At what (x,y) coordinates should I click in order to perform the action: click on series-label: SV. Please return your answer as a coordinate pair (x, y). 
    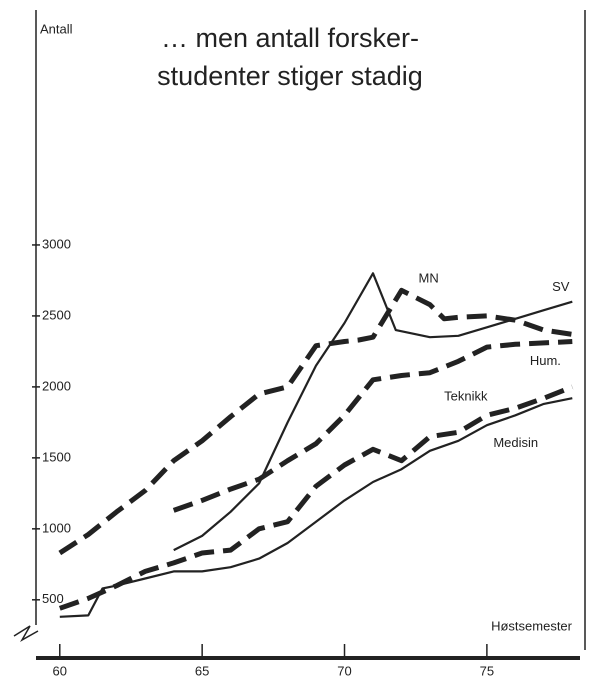
    Looking at the image, I should click on (561, 286).